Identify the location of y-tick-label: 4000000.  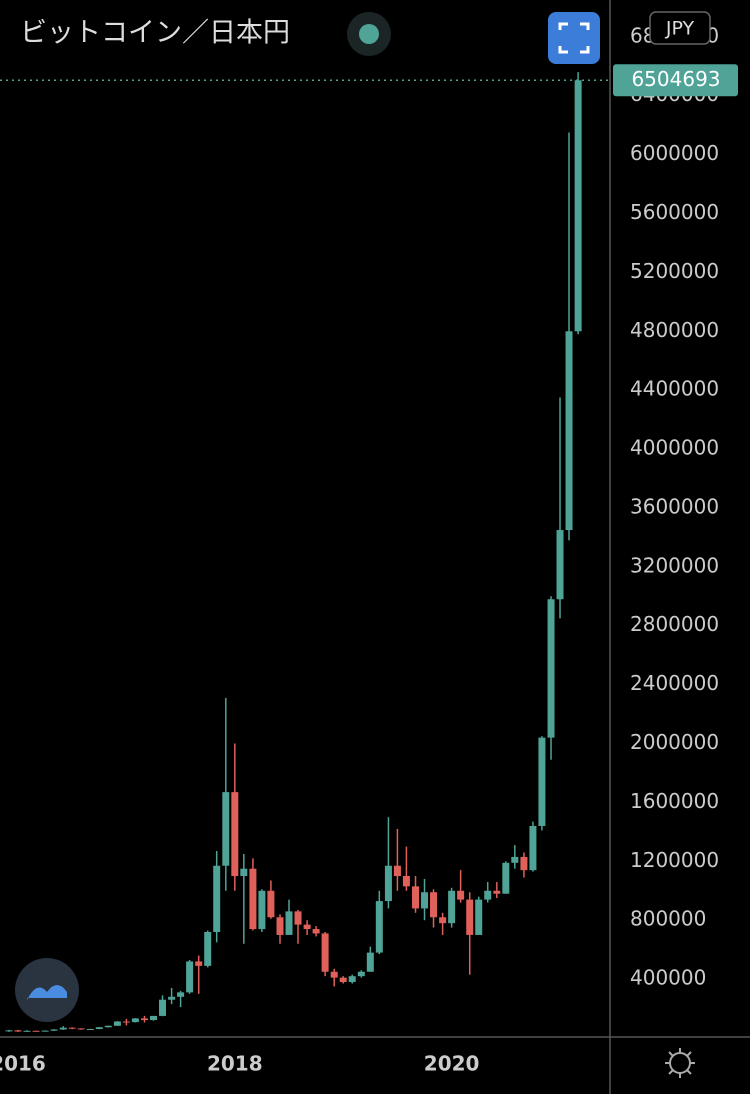
(674, 448).